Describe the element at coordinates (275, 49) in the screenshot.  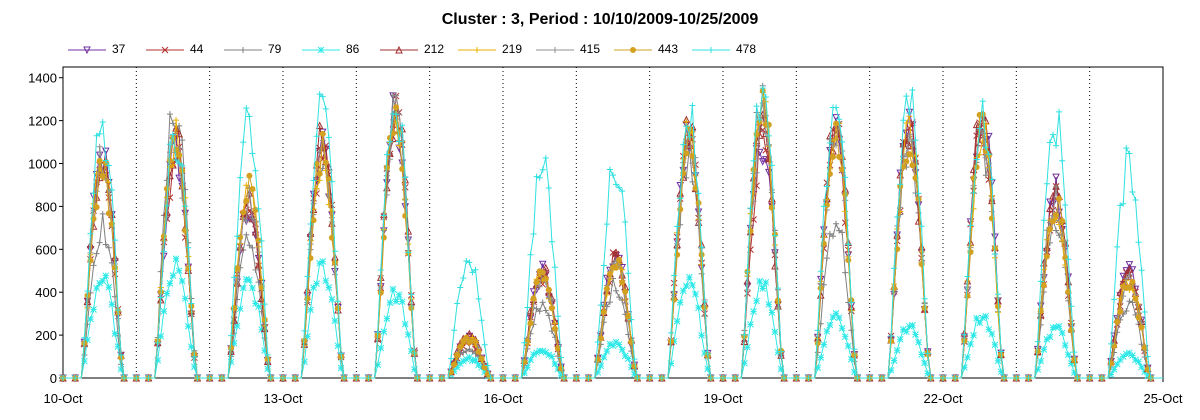
I see `legend-label: 79` at that location.